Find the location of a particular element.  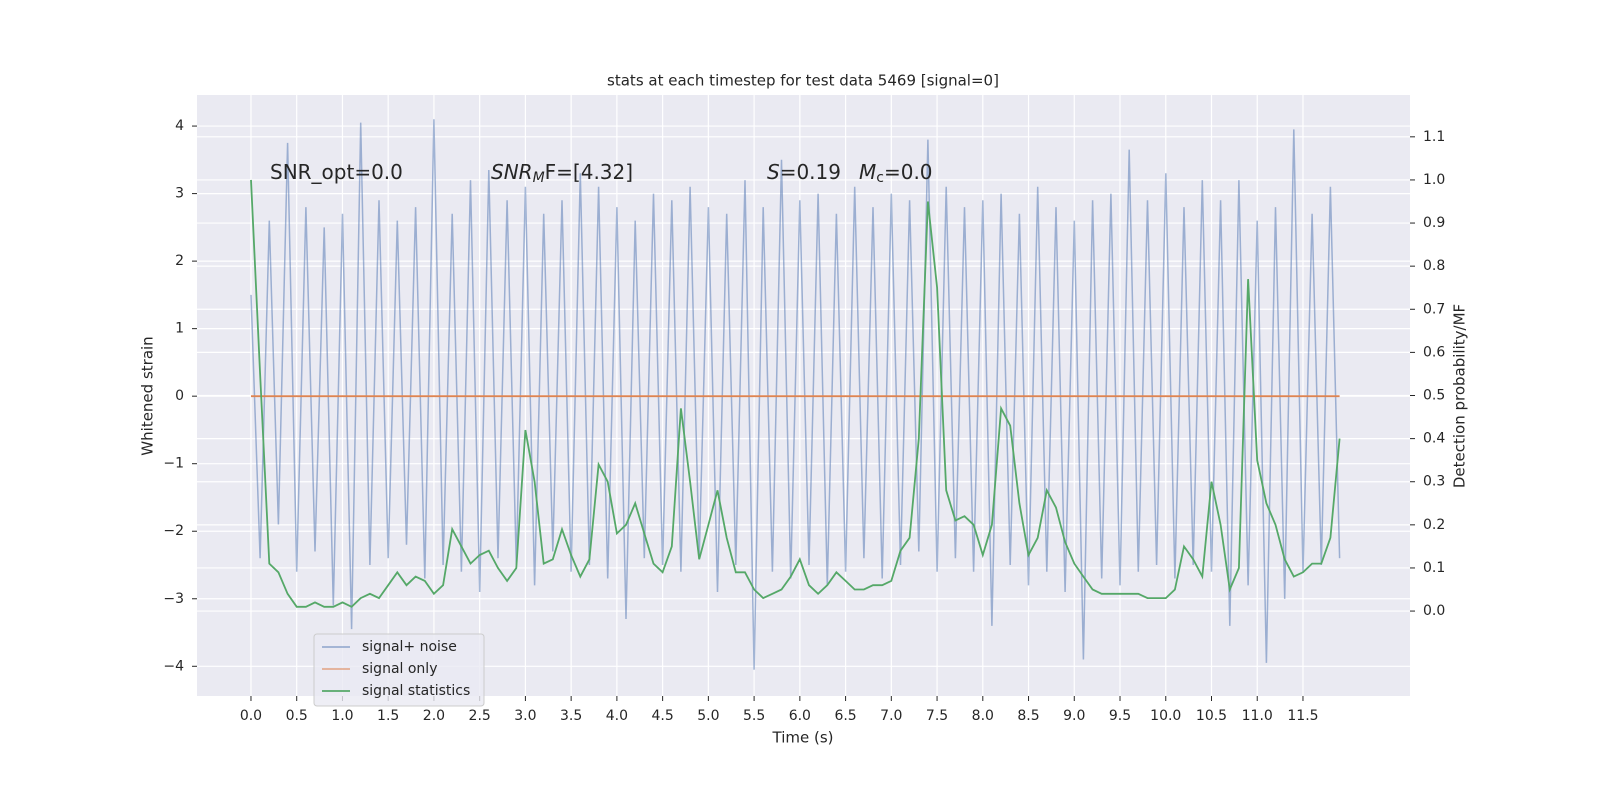

annotation: Mc=0.0 is located at coordinates (896, 173).